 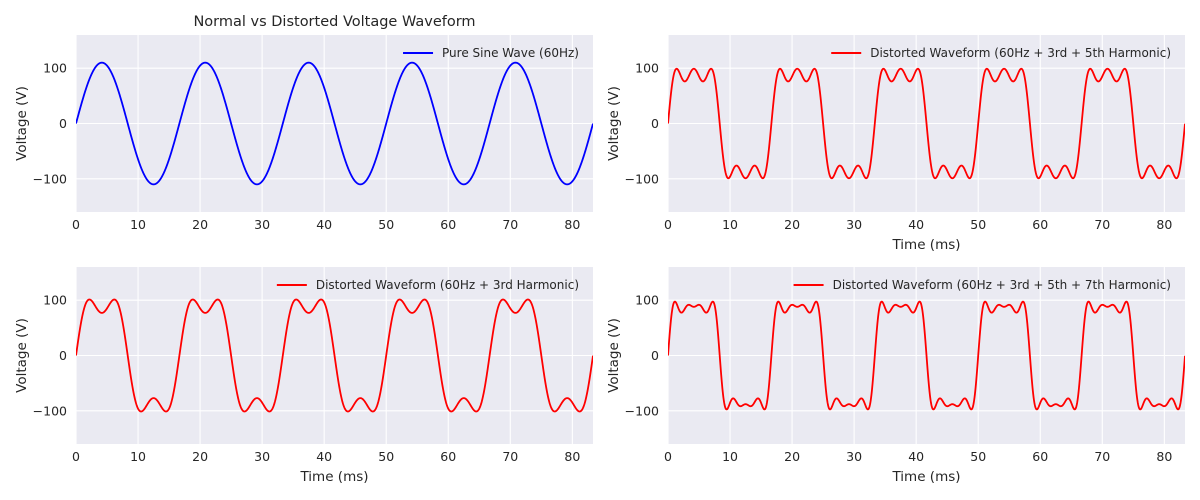 I want to click on legend-label: Pure Sine Wave (60Hz), so click(x=510, y=53).